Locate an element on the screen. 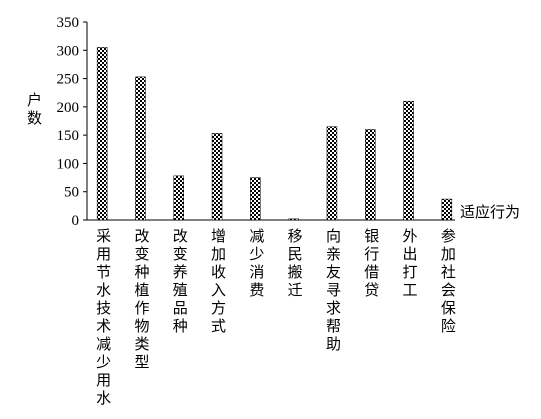 Image resolution: width=541 pixels, height=419 pixels. y-tick-label: 300 is located at coordinates (68, 51).